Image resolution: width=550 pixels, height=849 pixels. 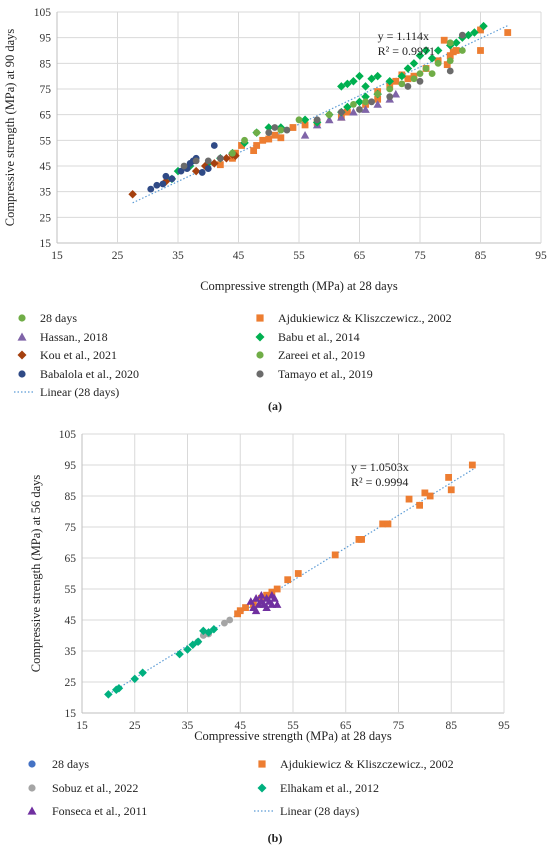 What do you see at coordinates (379, 482) in the screenshot?
I see `r-squared-label: R² = 0.9994` at bounding box center [379, 482].